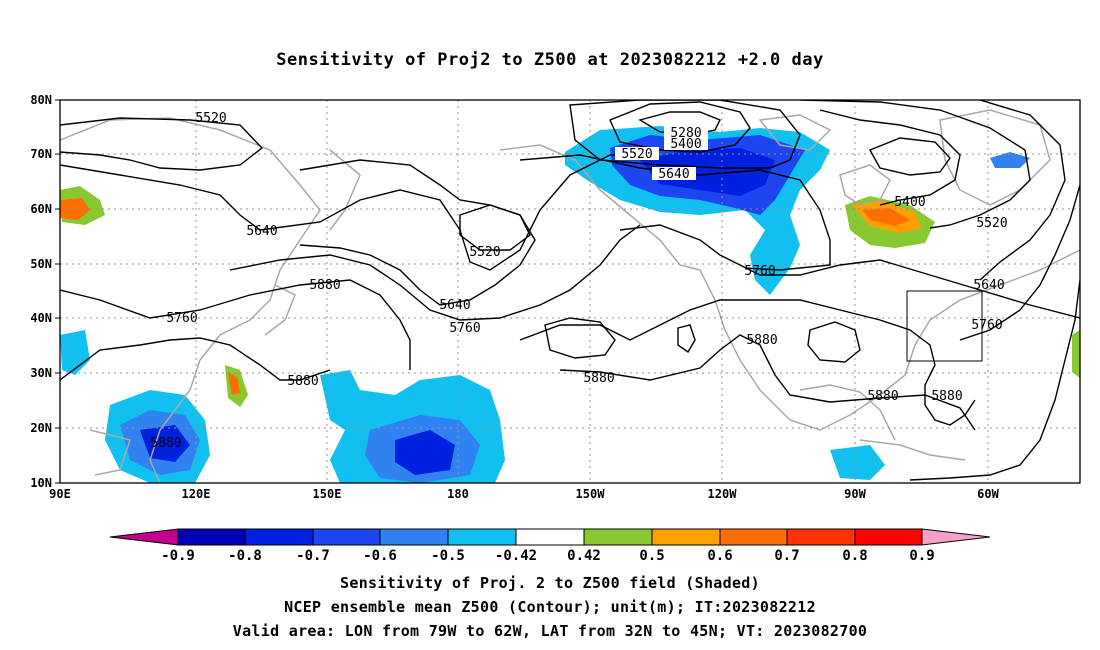 This screenshot has width=1100, height=650. What do you see at coordinates (448, 556) in the screenshot?
I see `colorbar-label: -0.5` at bounding box center [448, 556].